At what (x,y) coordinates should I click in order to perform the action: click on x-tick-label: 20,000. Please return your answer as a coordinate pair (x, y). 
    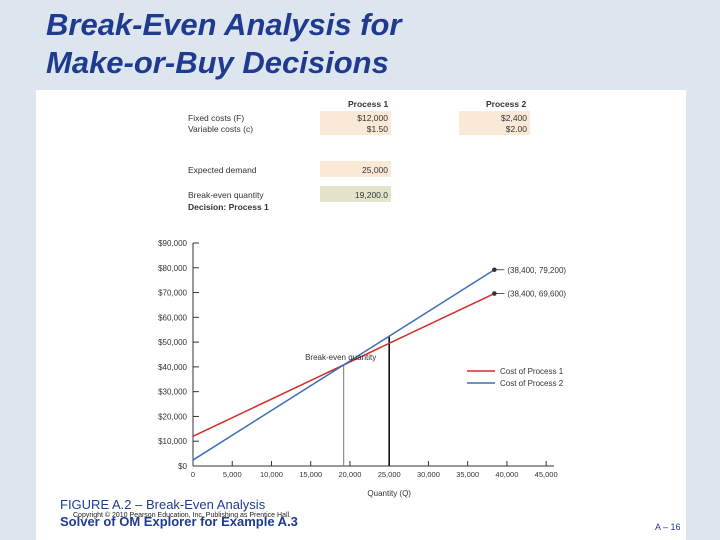
    Looking at the image, I should click on (349, 474).